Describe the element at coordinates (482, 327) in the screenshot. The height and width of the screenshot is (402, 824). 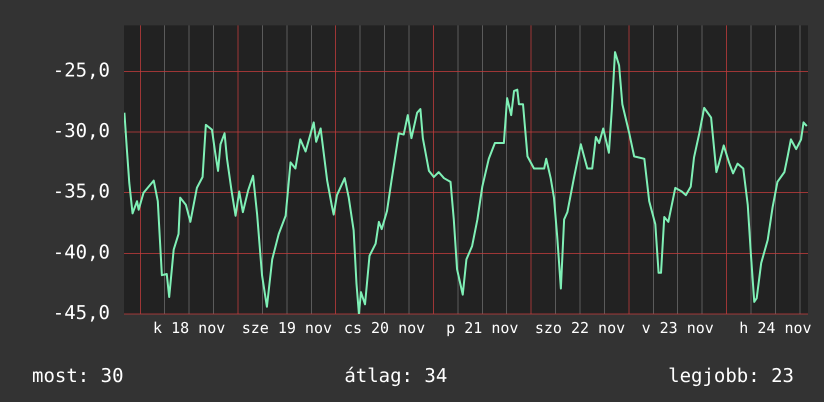
I see `x-tick-label: p 21 nov` at that location.